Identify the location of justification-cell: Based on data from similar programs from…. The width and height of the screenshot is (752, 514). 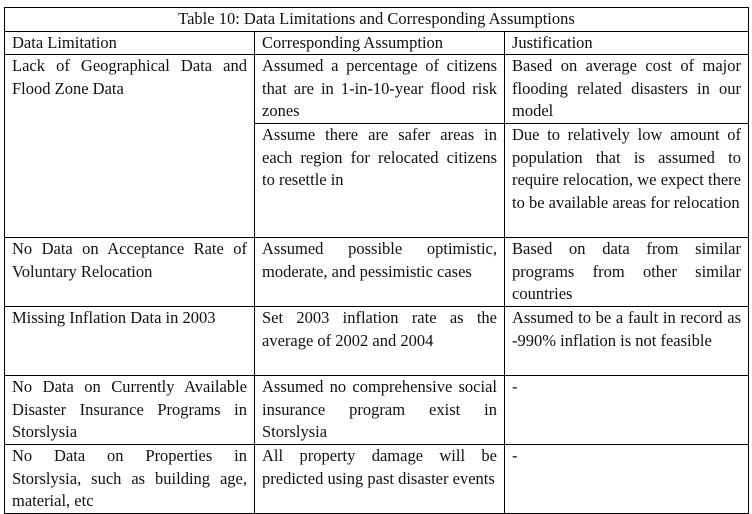
(626, 272).